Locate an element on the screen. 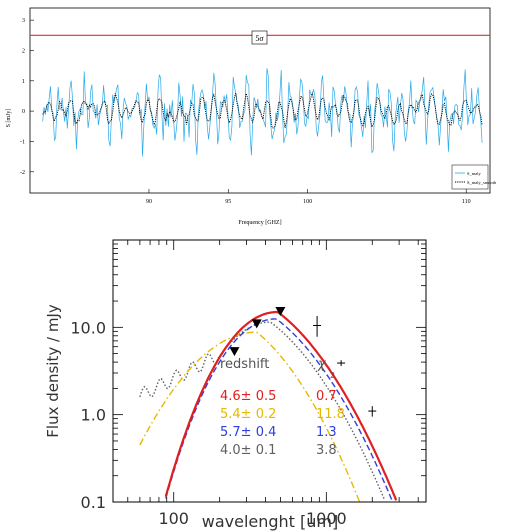  spectrum-legend: S_maly S_maly_smooth is located at coordinates (474, 177).